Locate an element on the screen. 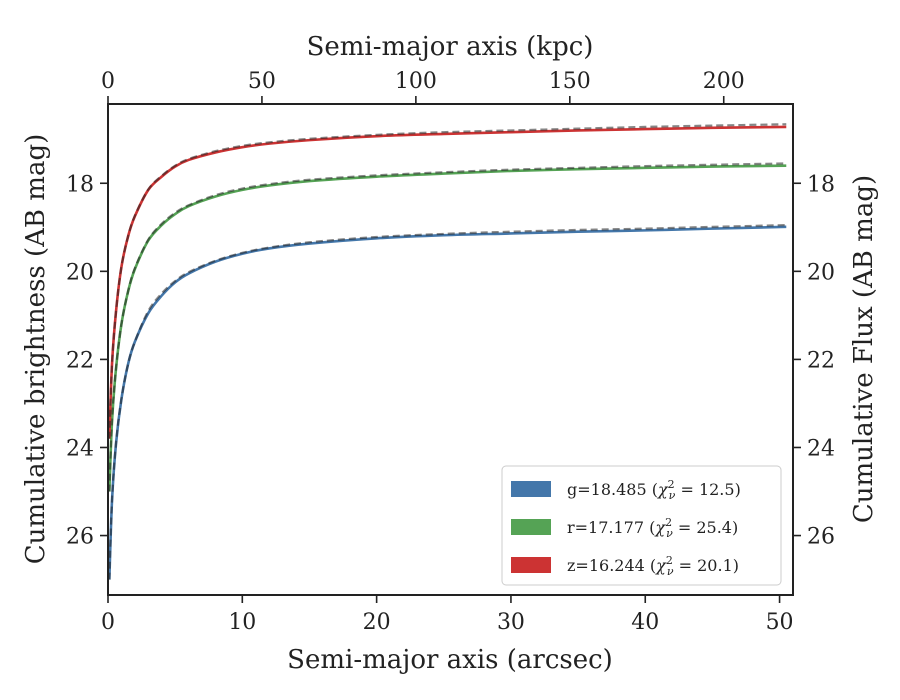 The width and height of the screenshot is (900, 700). x-tick-label: 40 is located at coordinates (645, 622).